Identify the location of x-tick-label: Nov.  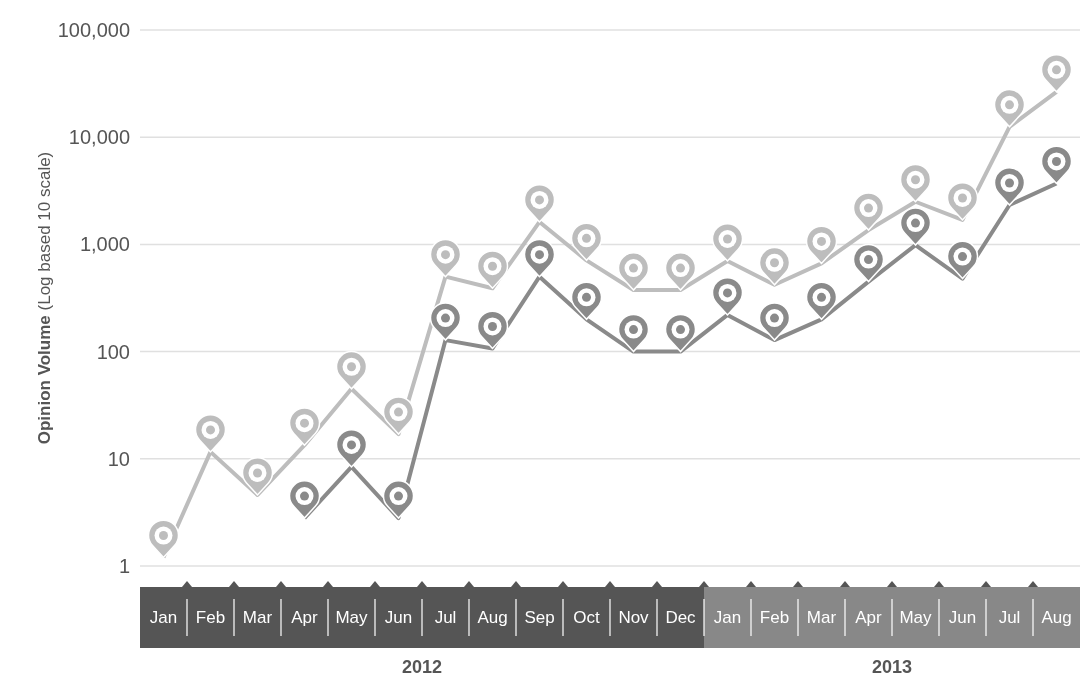
(634, 618).